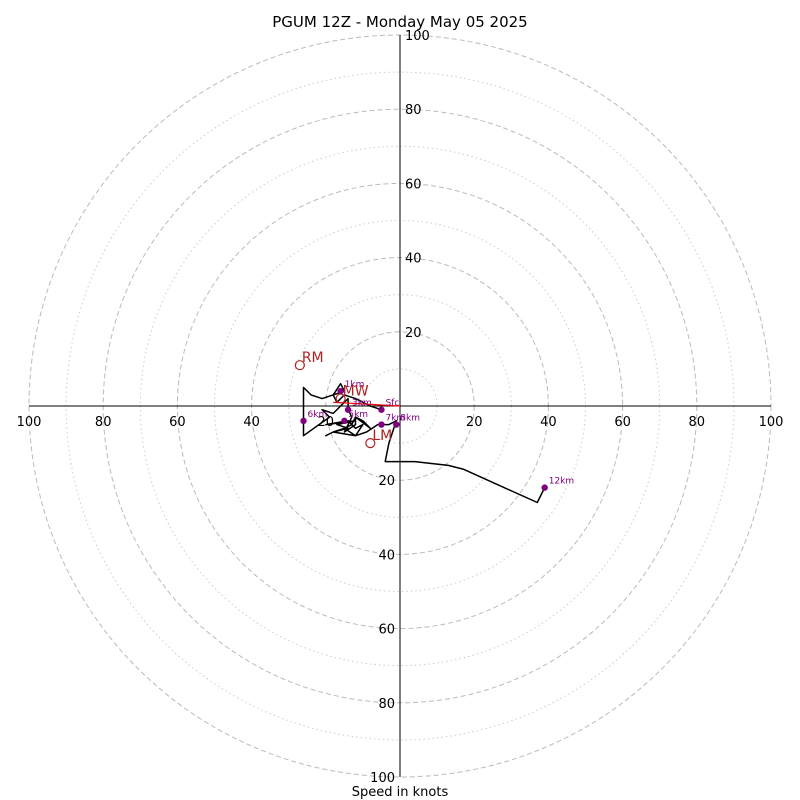  I want to click on height-label-12km: 12km, so click(561, 482).